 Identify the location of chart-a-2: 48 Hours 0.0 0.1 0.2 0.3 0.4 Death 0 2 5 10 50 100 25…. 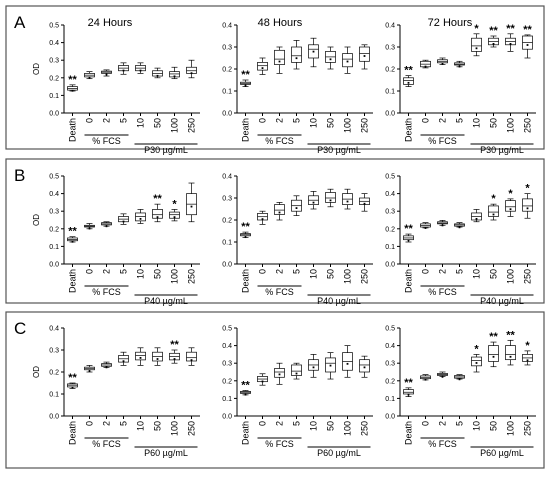
(297, 86).